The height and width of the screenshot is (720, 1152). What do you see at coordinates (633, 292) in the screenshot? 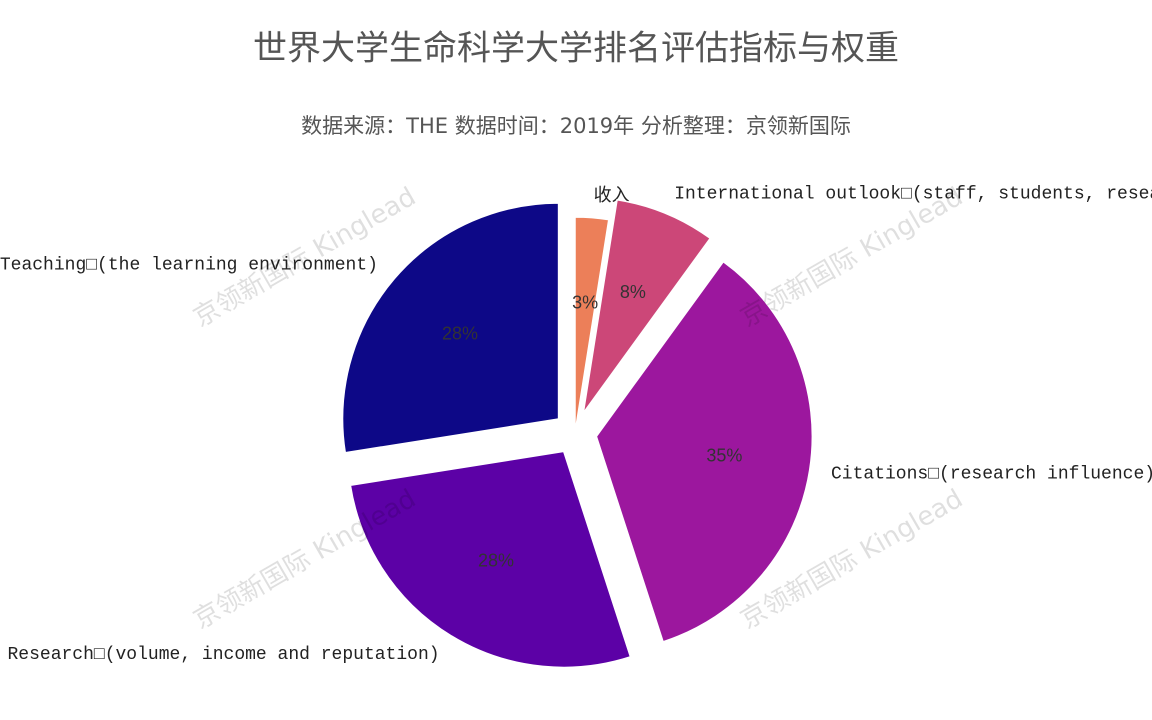
I see `value-label: 8%` at bounding box center [633, 292].